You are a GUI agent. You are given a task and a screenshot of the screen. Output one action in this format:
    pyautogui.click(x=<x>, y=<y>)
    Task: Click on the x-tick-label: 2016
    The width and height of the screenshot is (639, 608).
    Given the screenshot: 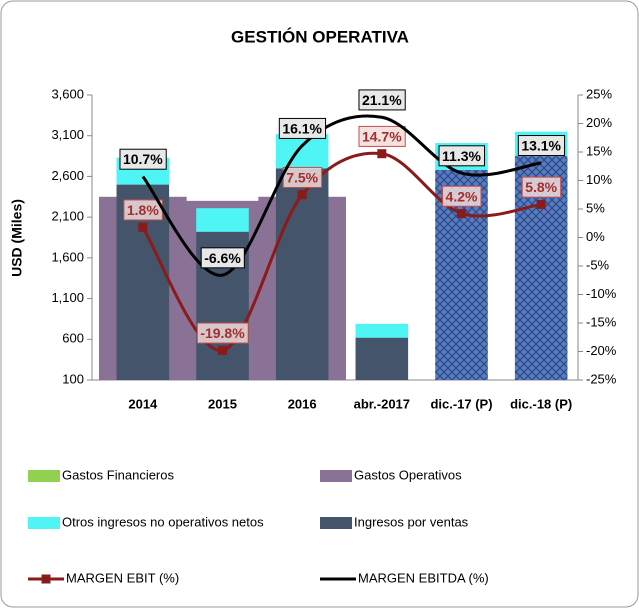 What is the action you would take?
    pyautogui.click(x=302, y=403)
    